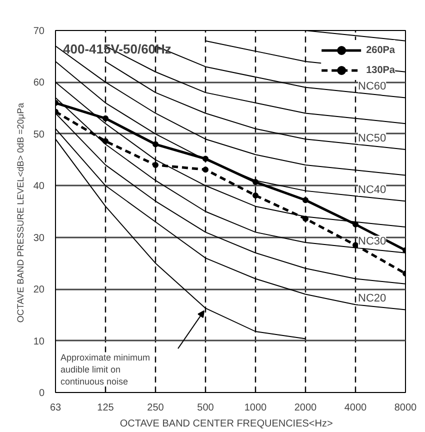 The width and height of the screenshot is (425, 432). I want to click on x-tick-label: 4000, so click(356, 408).